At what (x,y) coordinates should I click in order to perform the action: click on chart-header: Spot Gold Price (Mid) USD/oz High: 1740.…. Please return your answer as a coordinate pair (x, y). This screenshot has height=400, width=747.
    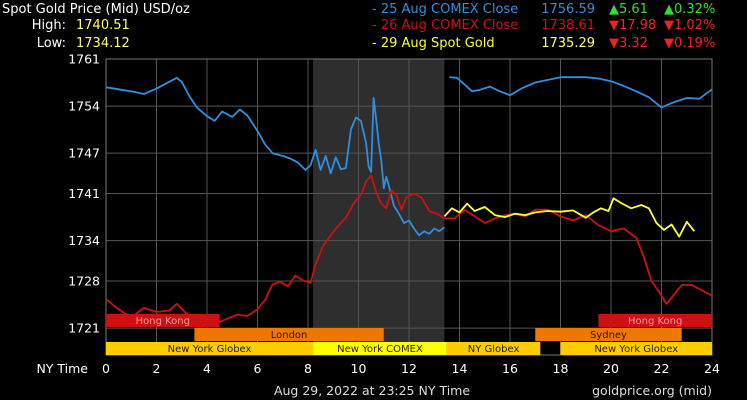
    Looking at the image, I should click on (96, 26).